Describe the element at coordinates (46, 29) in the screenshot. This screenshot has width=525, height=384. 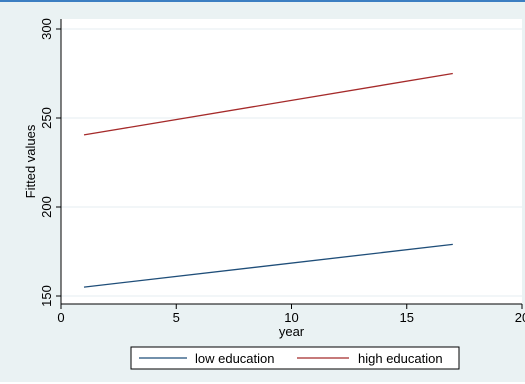
I see `y-tick-label-300: 300` at that location.